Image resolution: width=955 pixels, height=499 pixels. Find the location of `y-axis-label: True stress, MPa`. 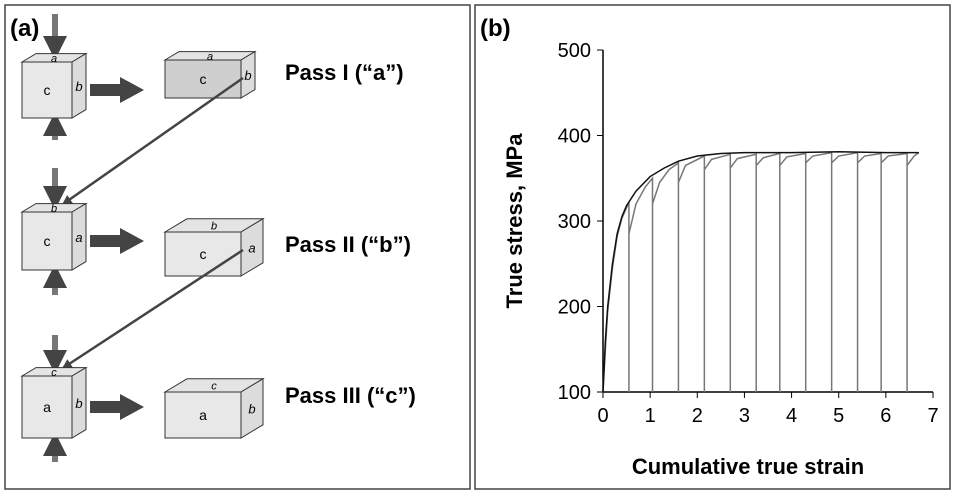

y-axis-label: True stress, MPa is located at coordinates (514, 221).